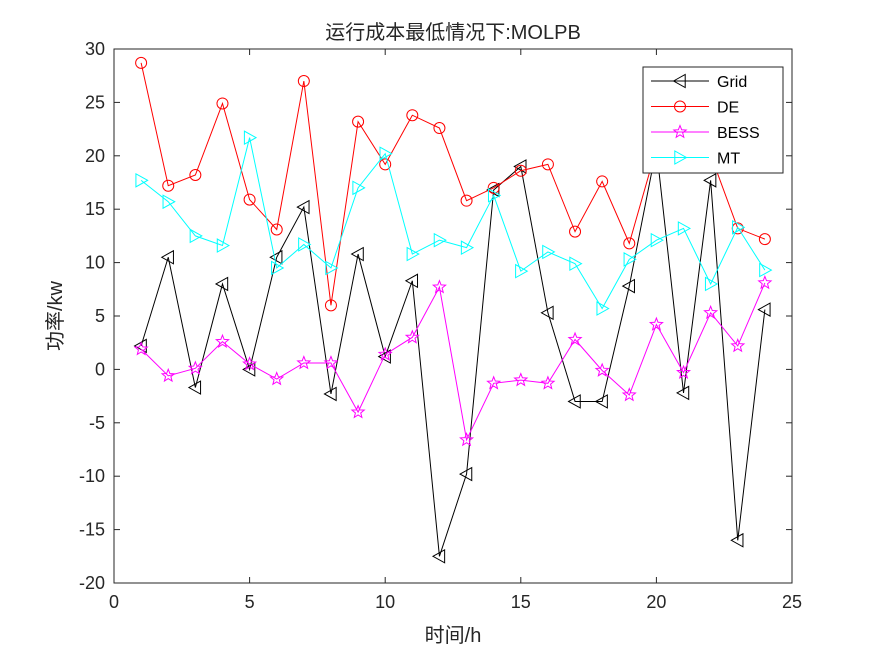 The height and width of the screenshot is (656, 875). Describe the element at coordinates (792, 602) in the screenshot. I see `x-tick-label: 25` at that location.